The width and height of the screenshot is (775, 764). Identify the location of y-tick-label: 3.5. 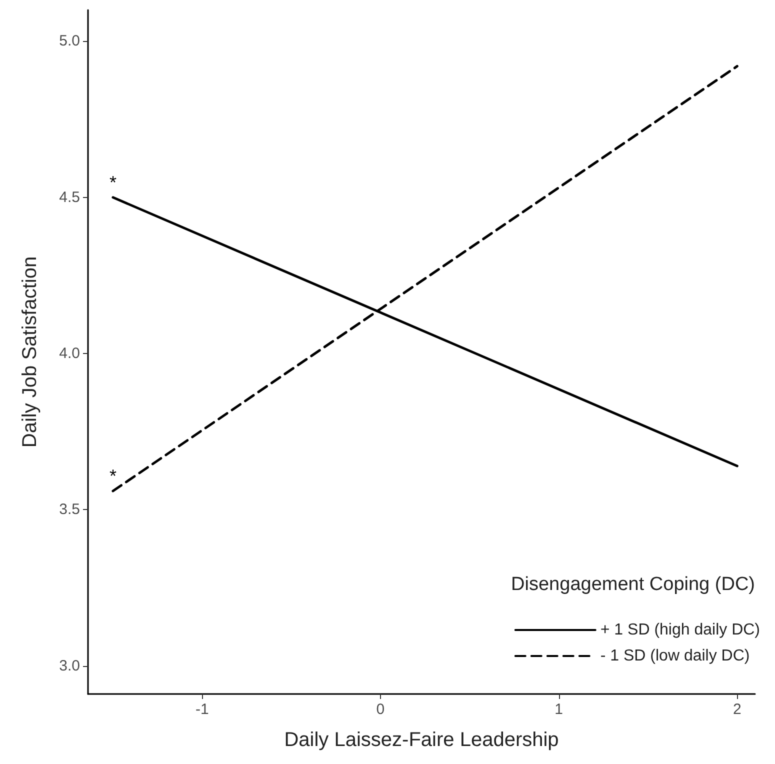
(69, 509).